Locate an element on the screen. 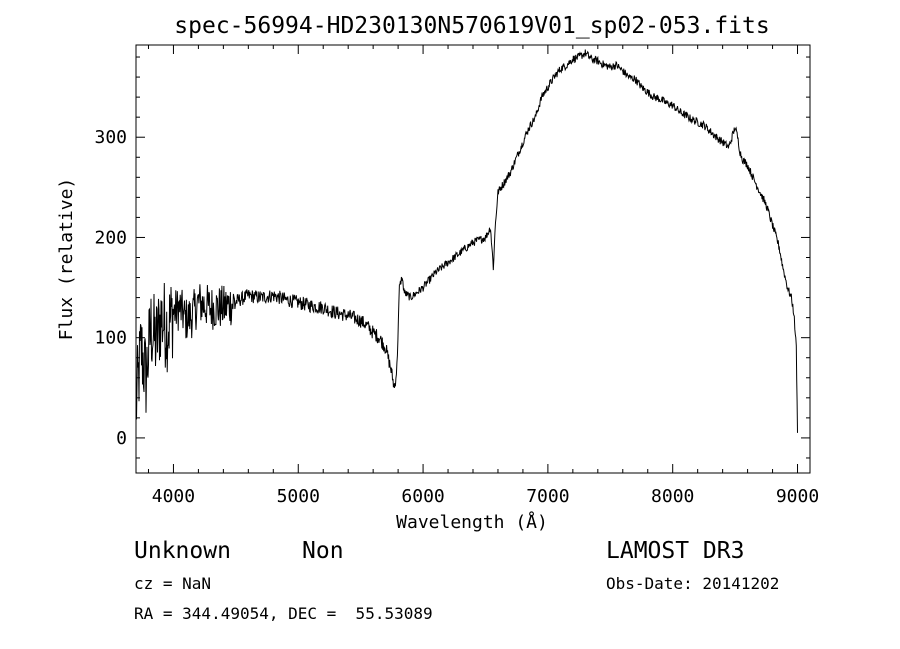 The height and width of the screenshot is (649, 900). object-class-text: Unknown is located at coordinates (182, 551).